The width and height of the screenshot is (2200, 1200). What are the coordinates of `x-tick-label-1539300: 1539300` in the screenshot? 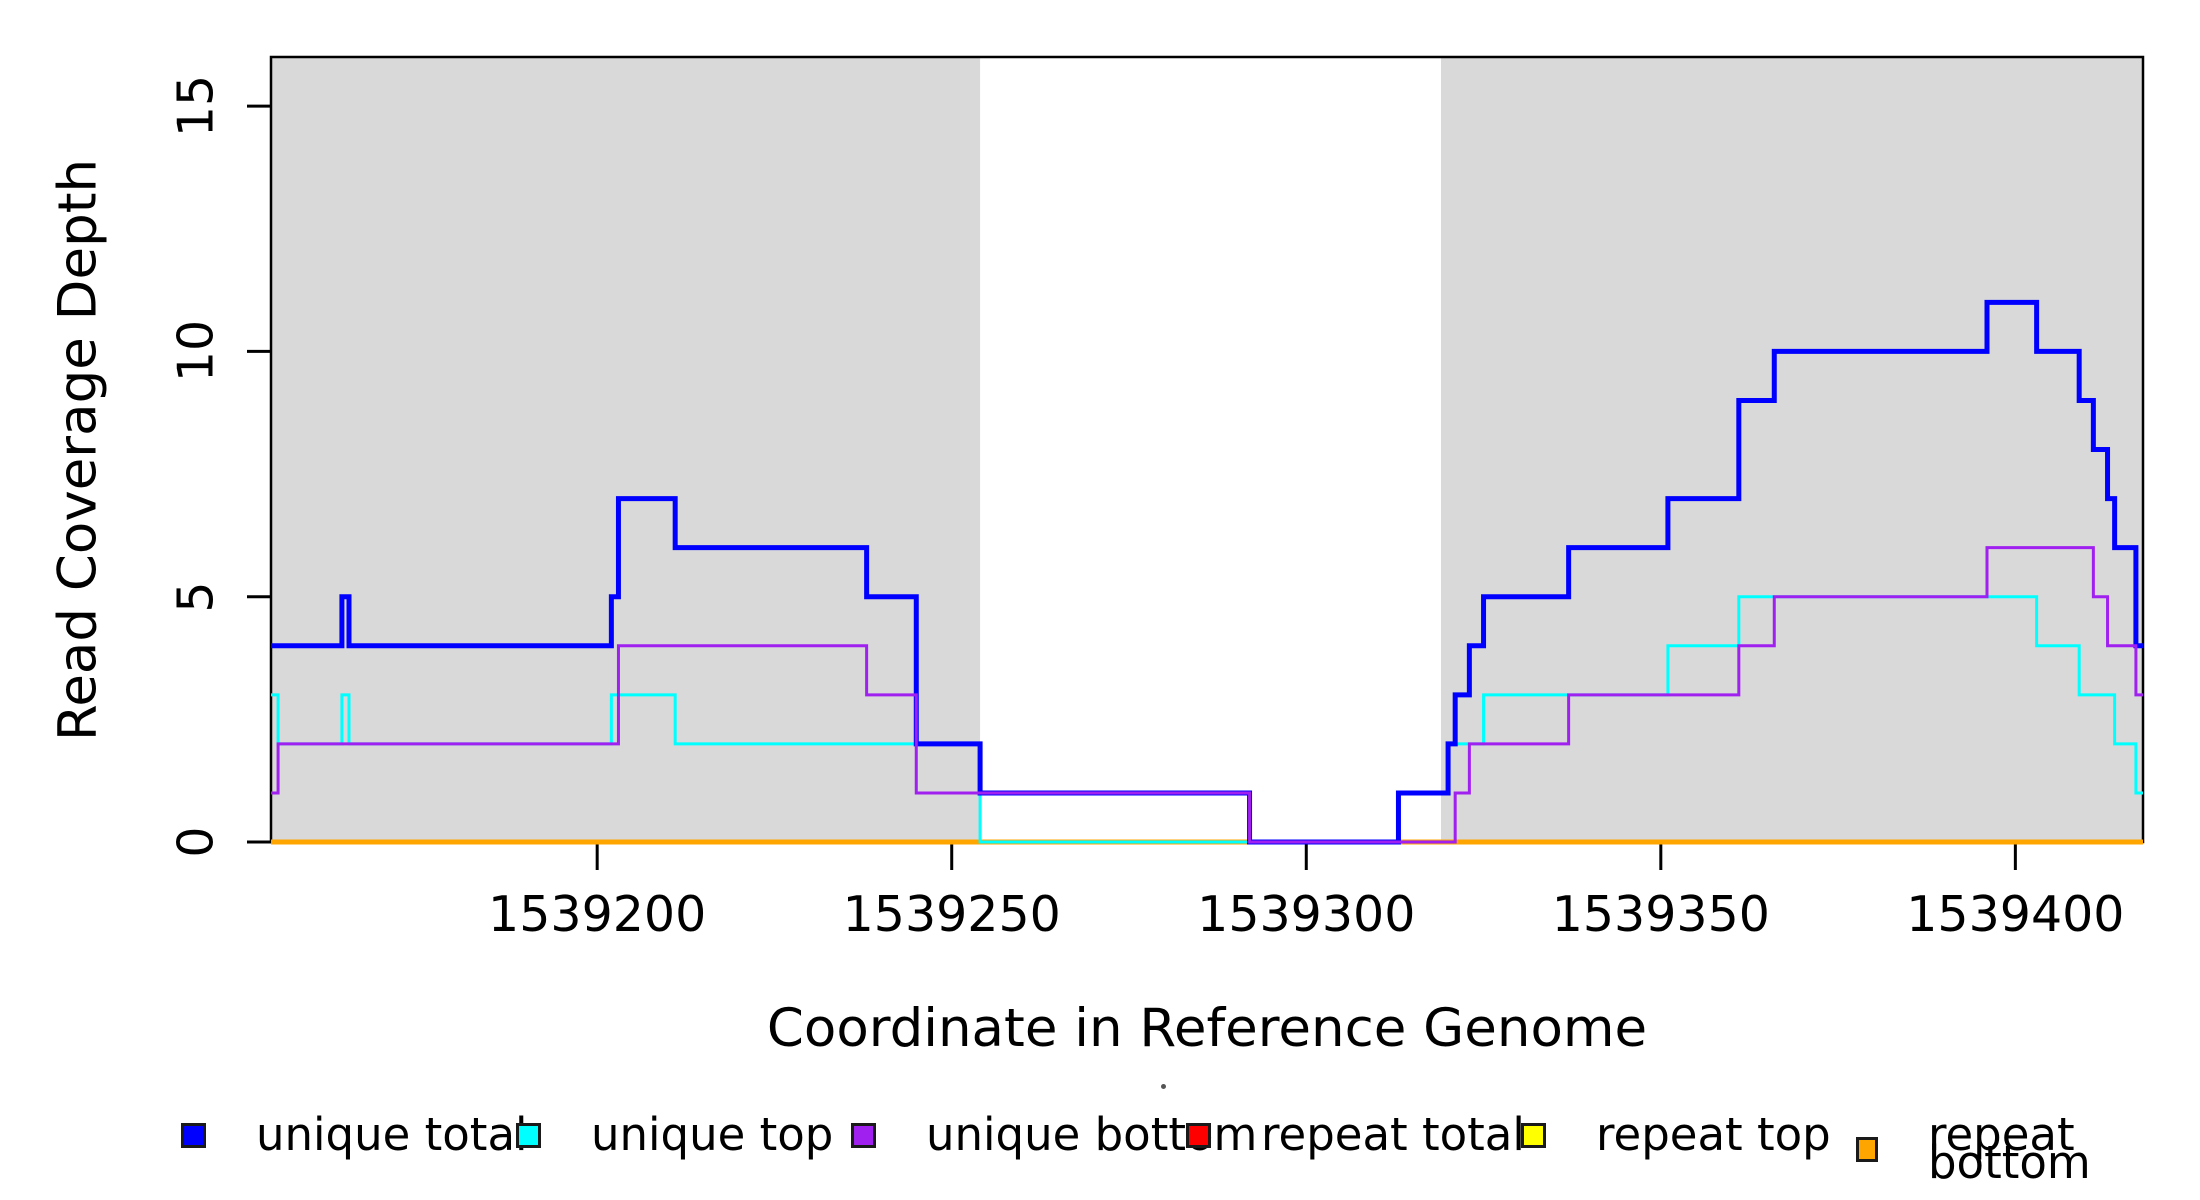 It's located at (1306, 914).